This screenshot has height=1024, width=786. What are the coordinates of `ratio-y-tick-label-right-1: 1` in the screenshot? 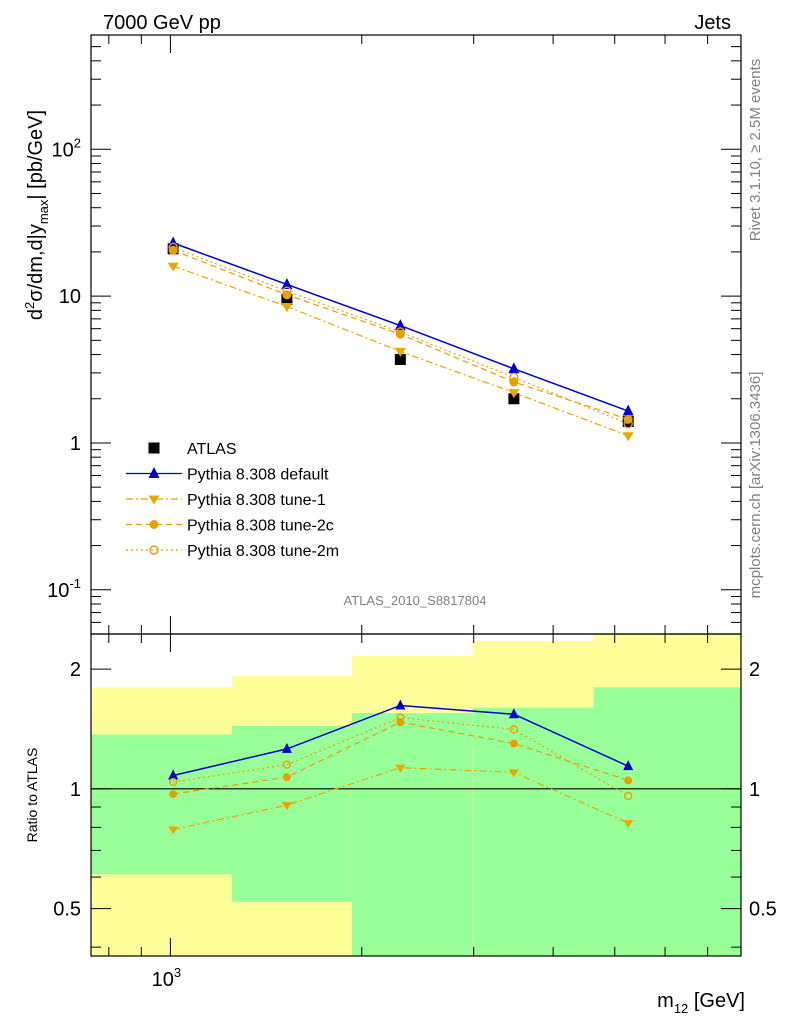 It's located at (754, 790).